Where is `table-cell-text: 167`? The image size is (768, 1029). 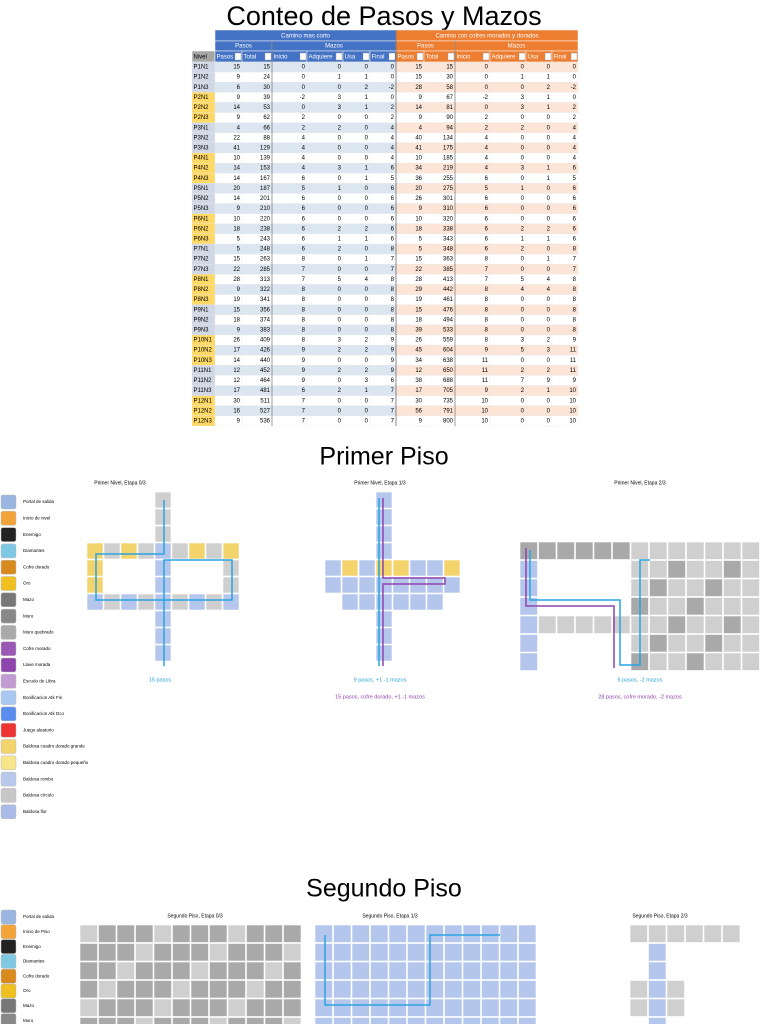 table-cell-text: 167 is located at coordinates (265, 179).